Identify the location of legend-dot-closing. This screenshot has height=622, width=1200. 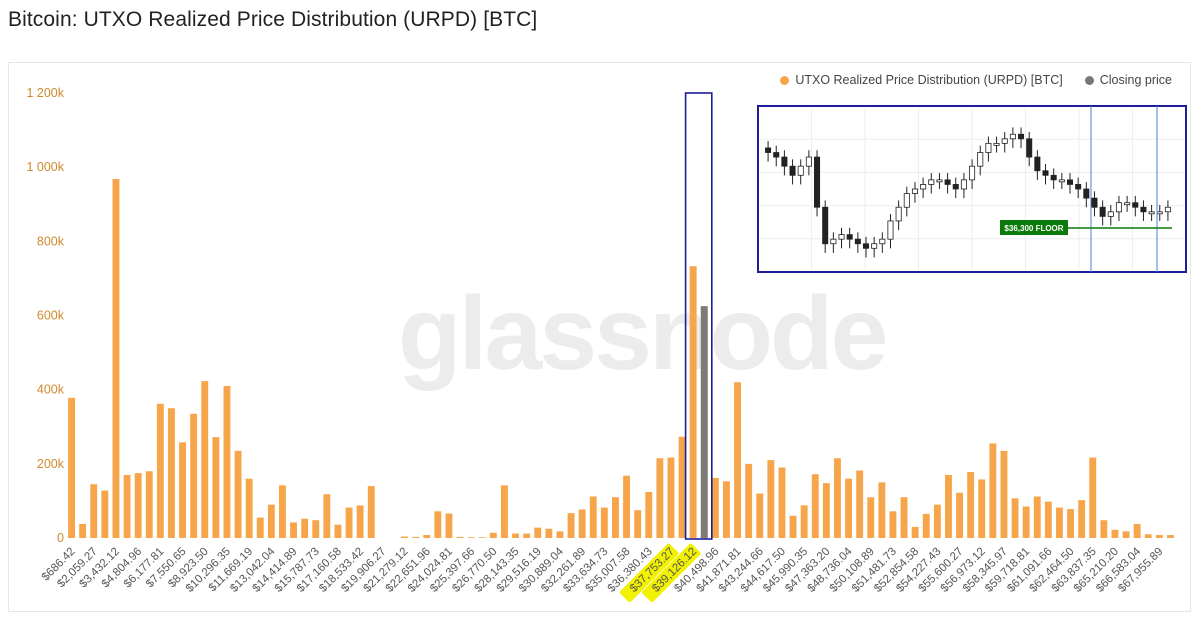
(1089, 80).